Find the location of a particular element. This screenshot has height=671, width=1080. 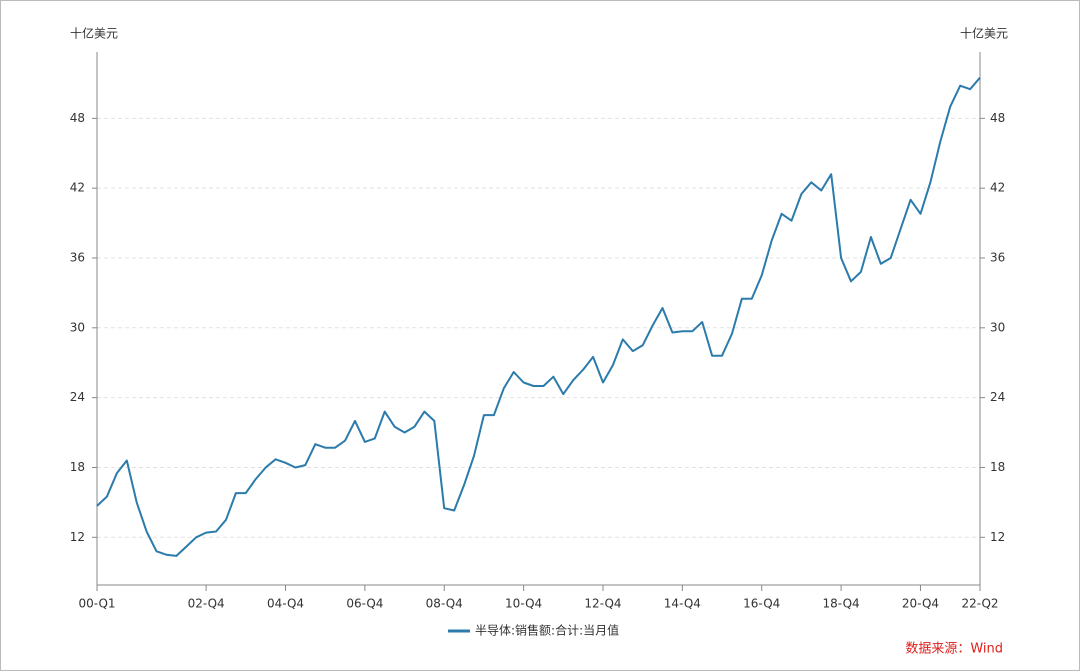

x-tick-label: 20-Q4 is located at coordinates (920, 604).